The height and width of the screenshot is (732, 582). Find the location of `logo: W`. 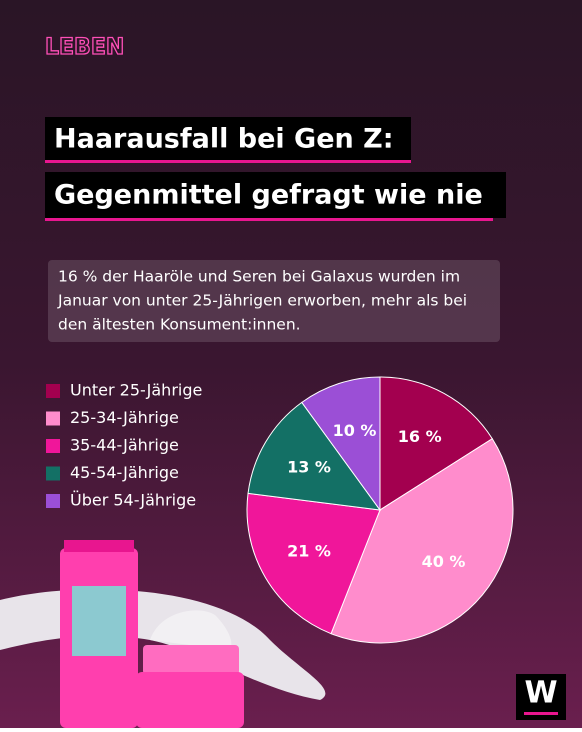

logo: W is located at coordinates (540, 693).